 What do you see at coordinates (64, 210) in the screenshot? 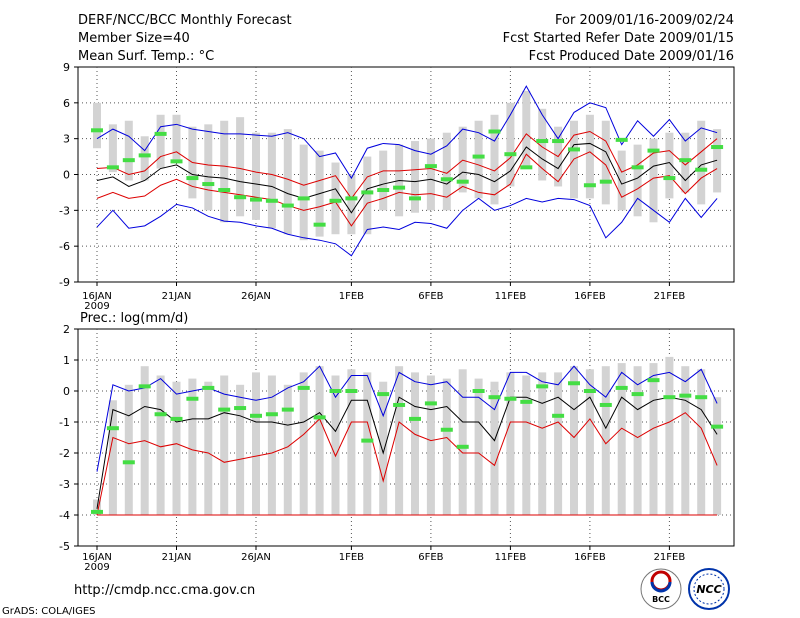
I see `y-tick-label: -3` at bounding box center [64, 210].